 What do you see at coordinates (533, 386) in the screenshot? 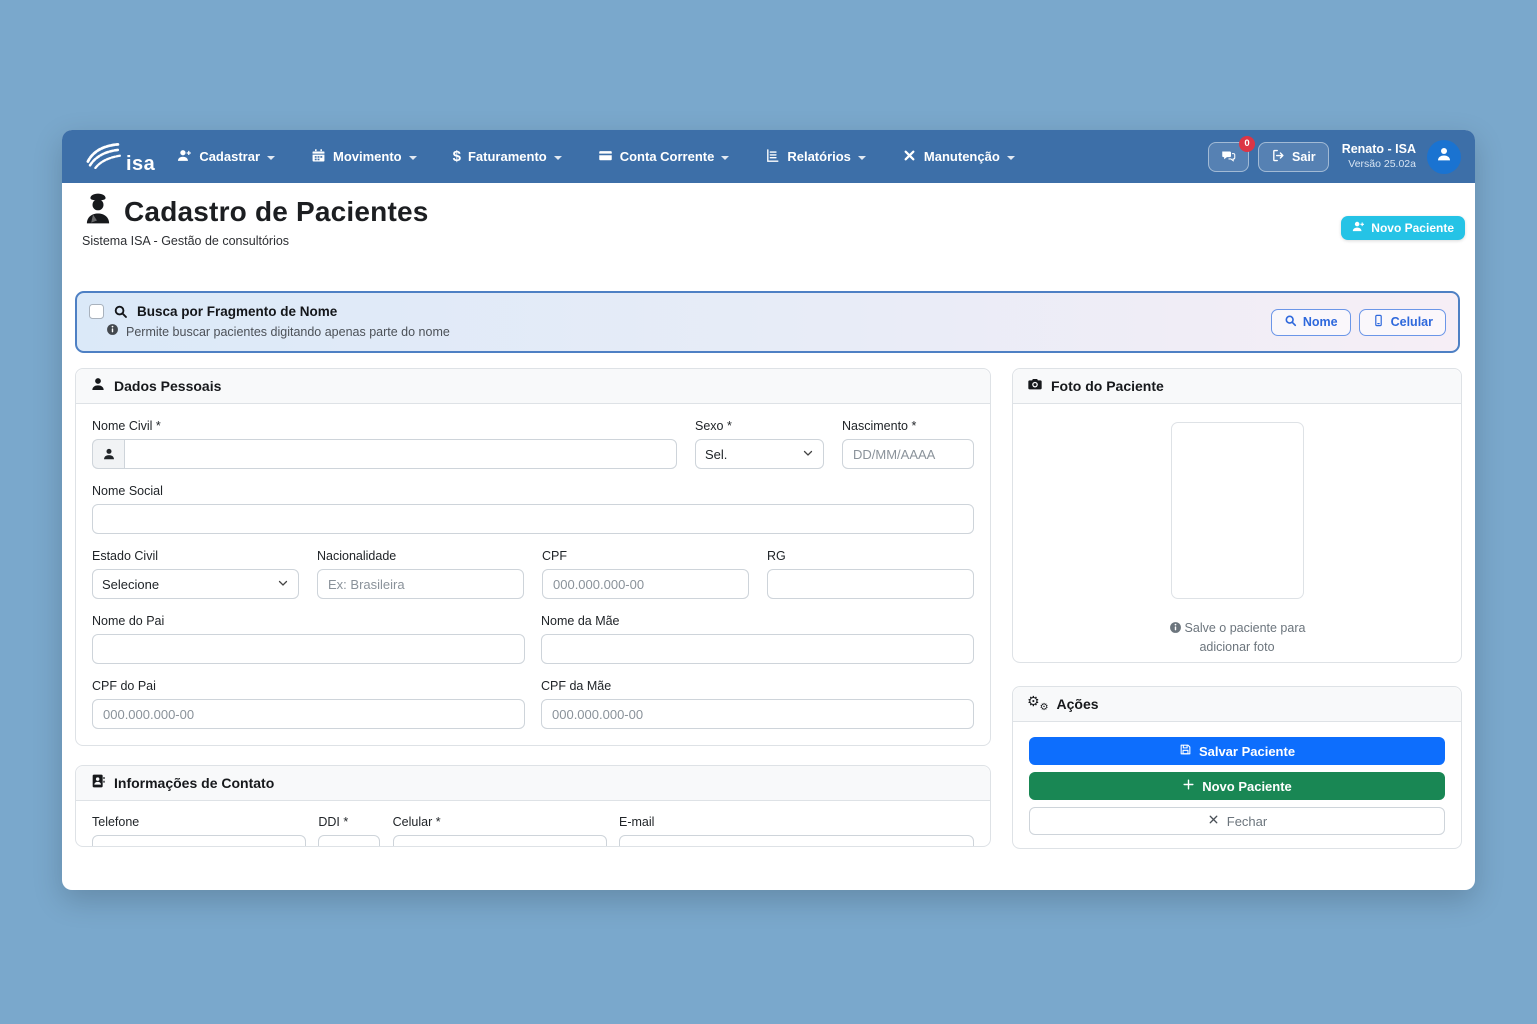
I see `personal-data-header: Dados Pessoais` at bounding box center [533, 386].